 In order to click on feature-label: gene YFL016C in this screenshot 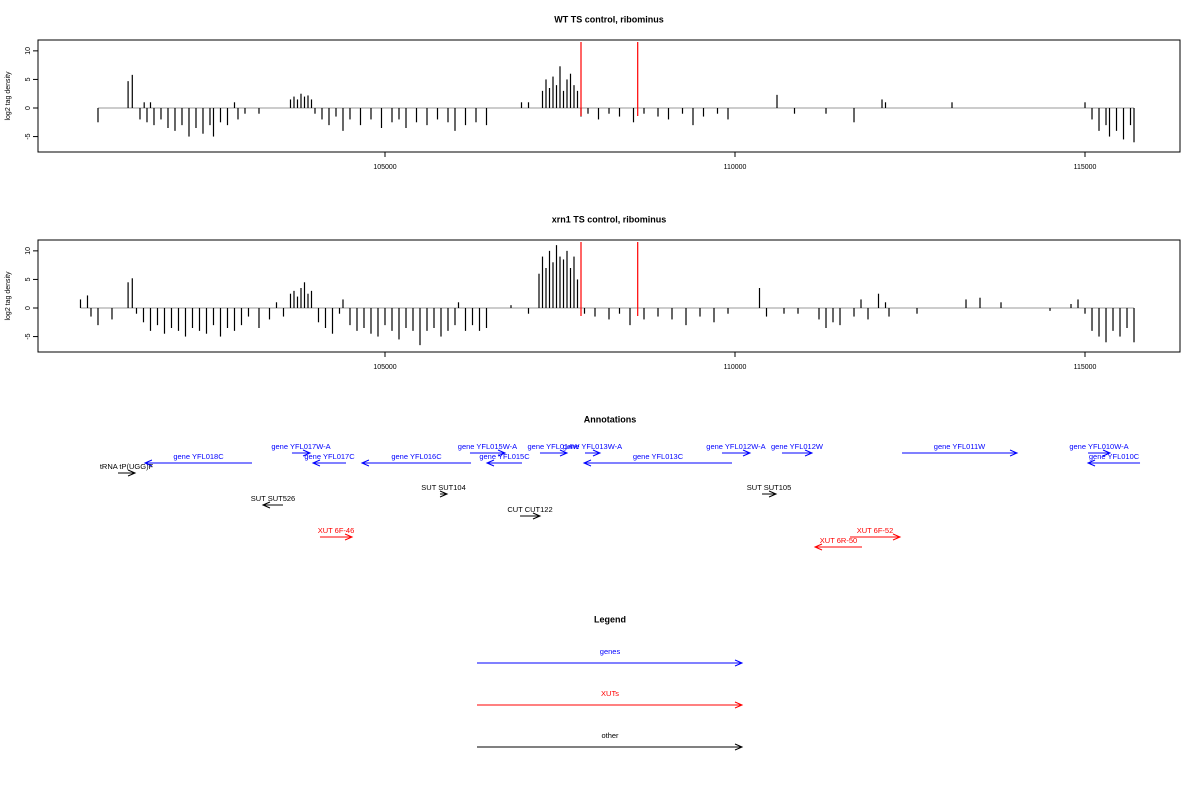, I will do `click(416, 456)`.